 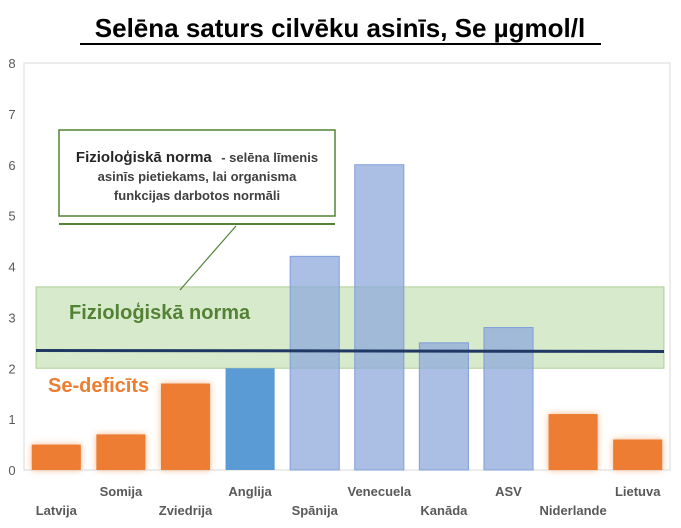 I want to click on category-label: Lietuva, so click(x=638, y=491).